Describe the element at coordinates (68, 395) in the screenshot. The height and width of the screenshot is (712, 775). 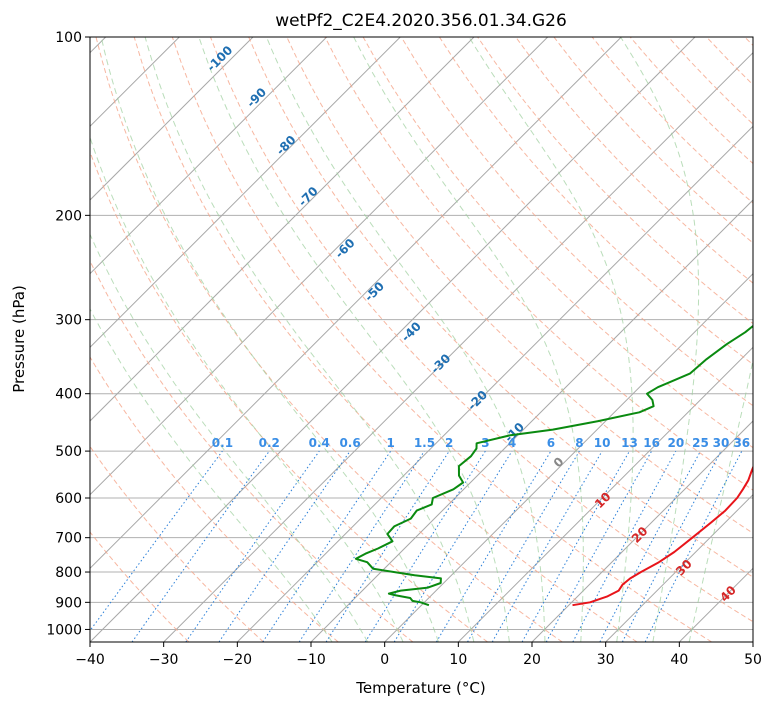
I see `y-tick-label: 400` at that location.